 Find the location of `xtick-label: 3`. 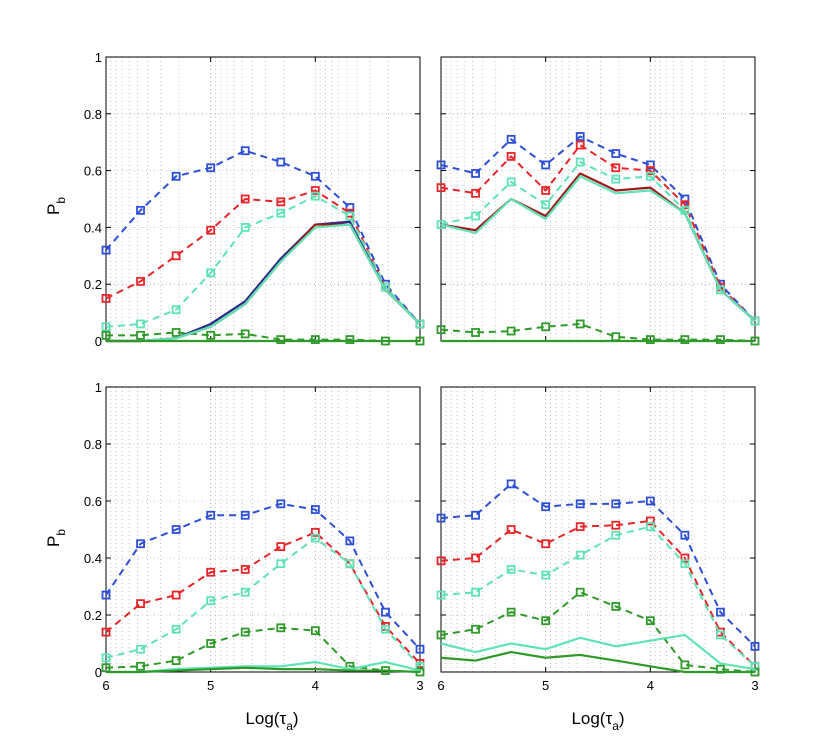

xtick-label: 3 is located at coordinates (419, 685).